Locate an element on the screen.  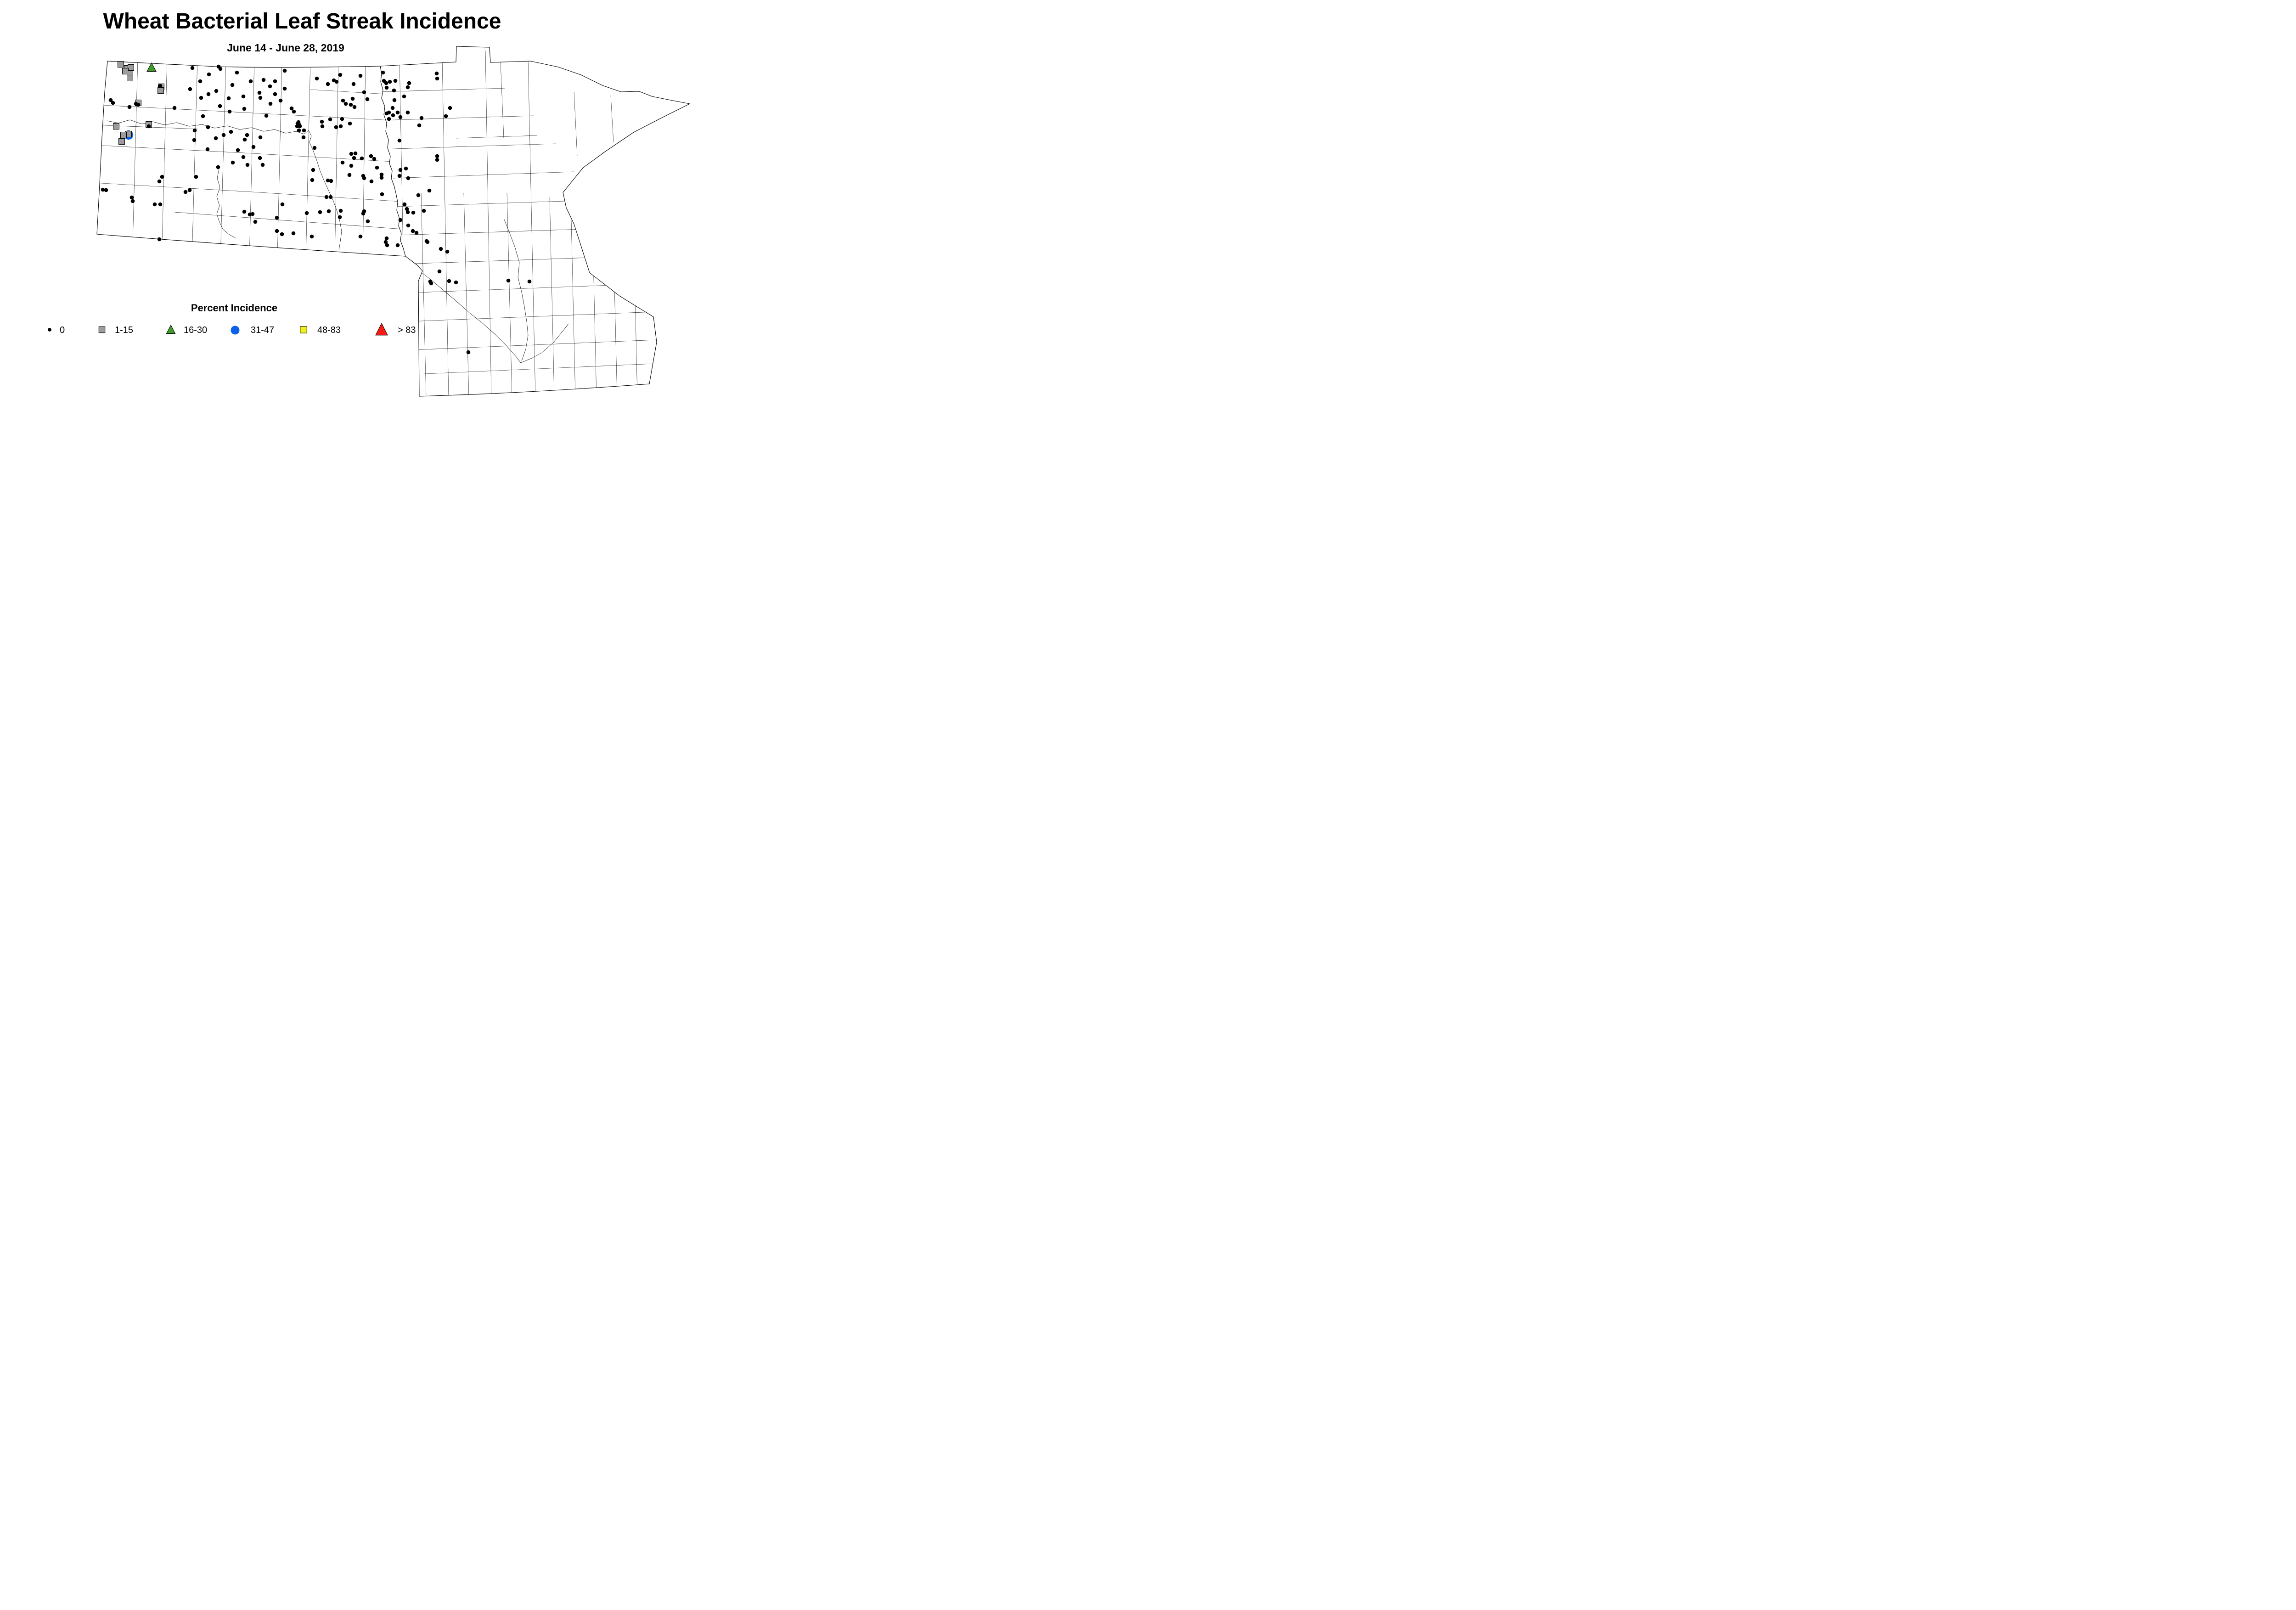
legend-swatch-circle is located at coordinates (236, 331).